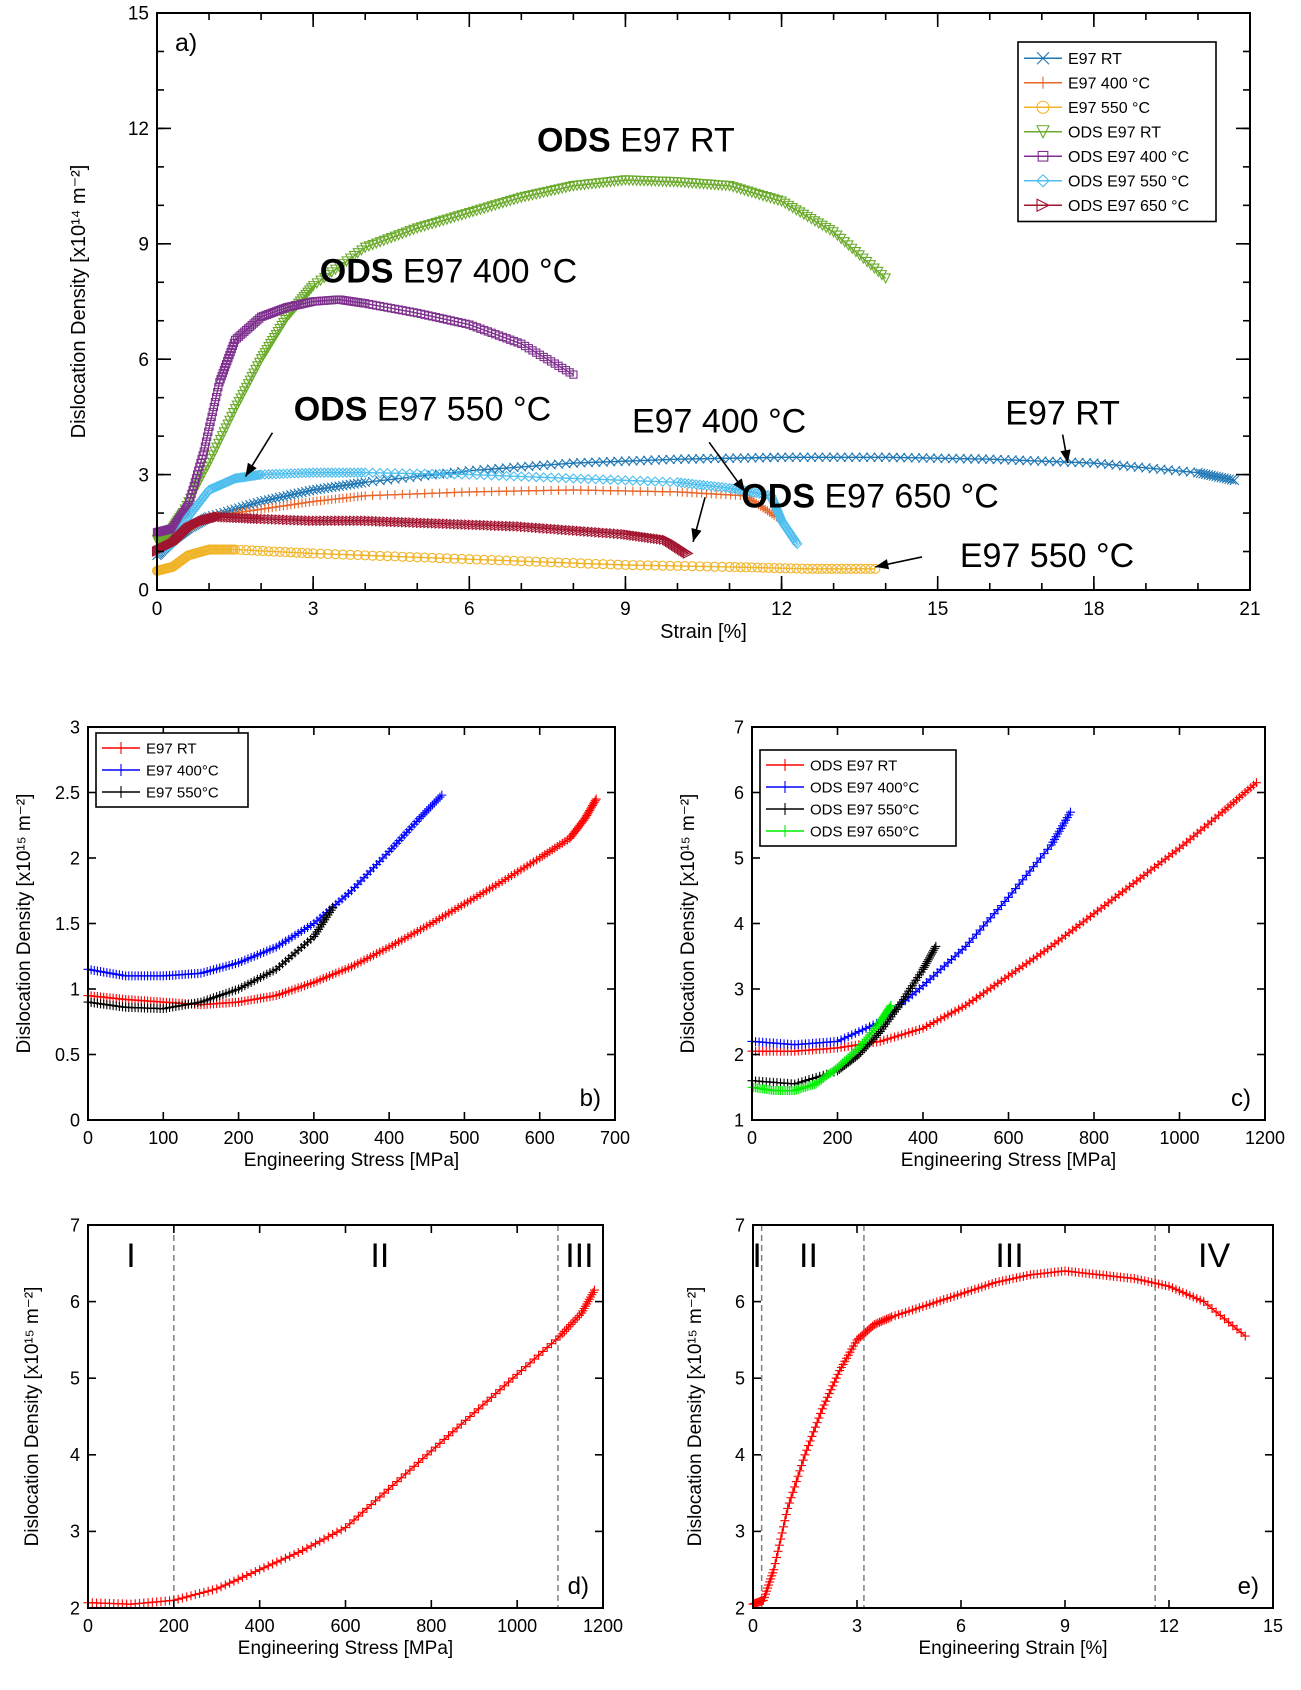 The height and width of the screenshot is (1690, 1301). Describe the element at coordinates (1087, 108) in the screenshot. I see `legend-item: E97 550 °C` at that location.